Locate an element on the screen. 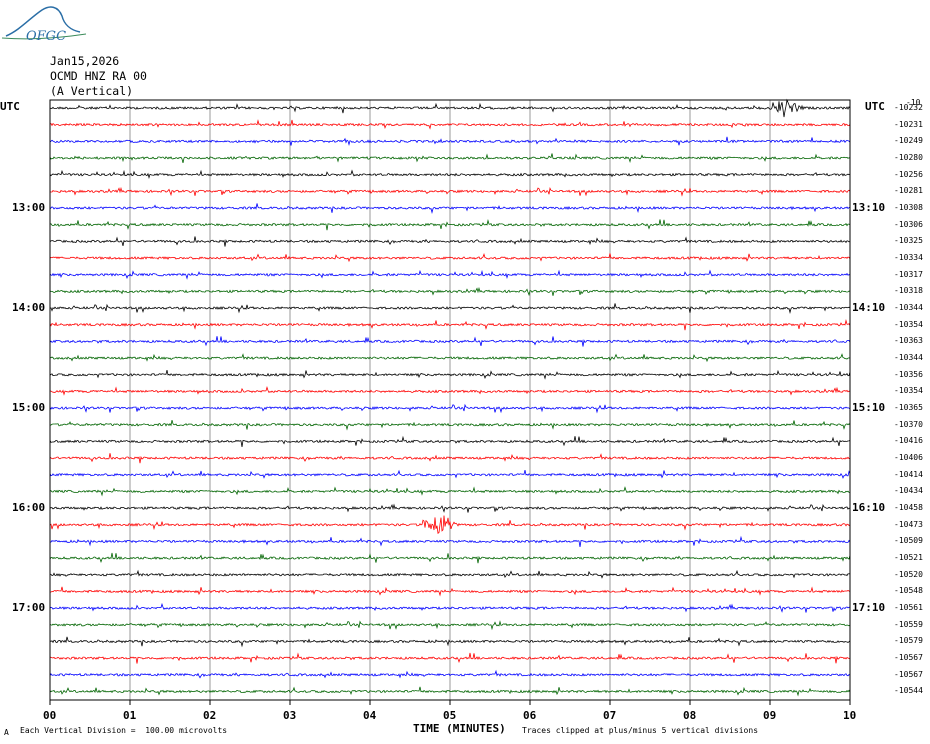  x-tick-label: 00 is located at coordinates (50, 715).